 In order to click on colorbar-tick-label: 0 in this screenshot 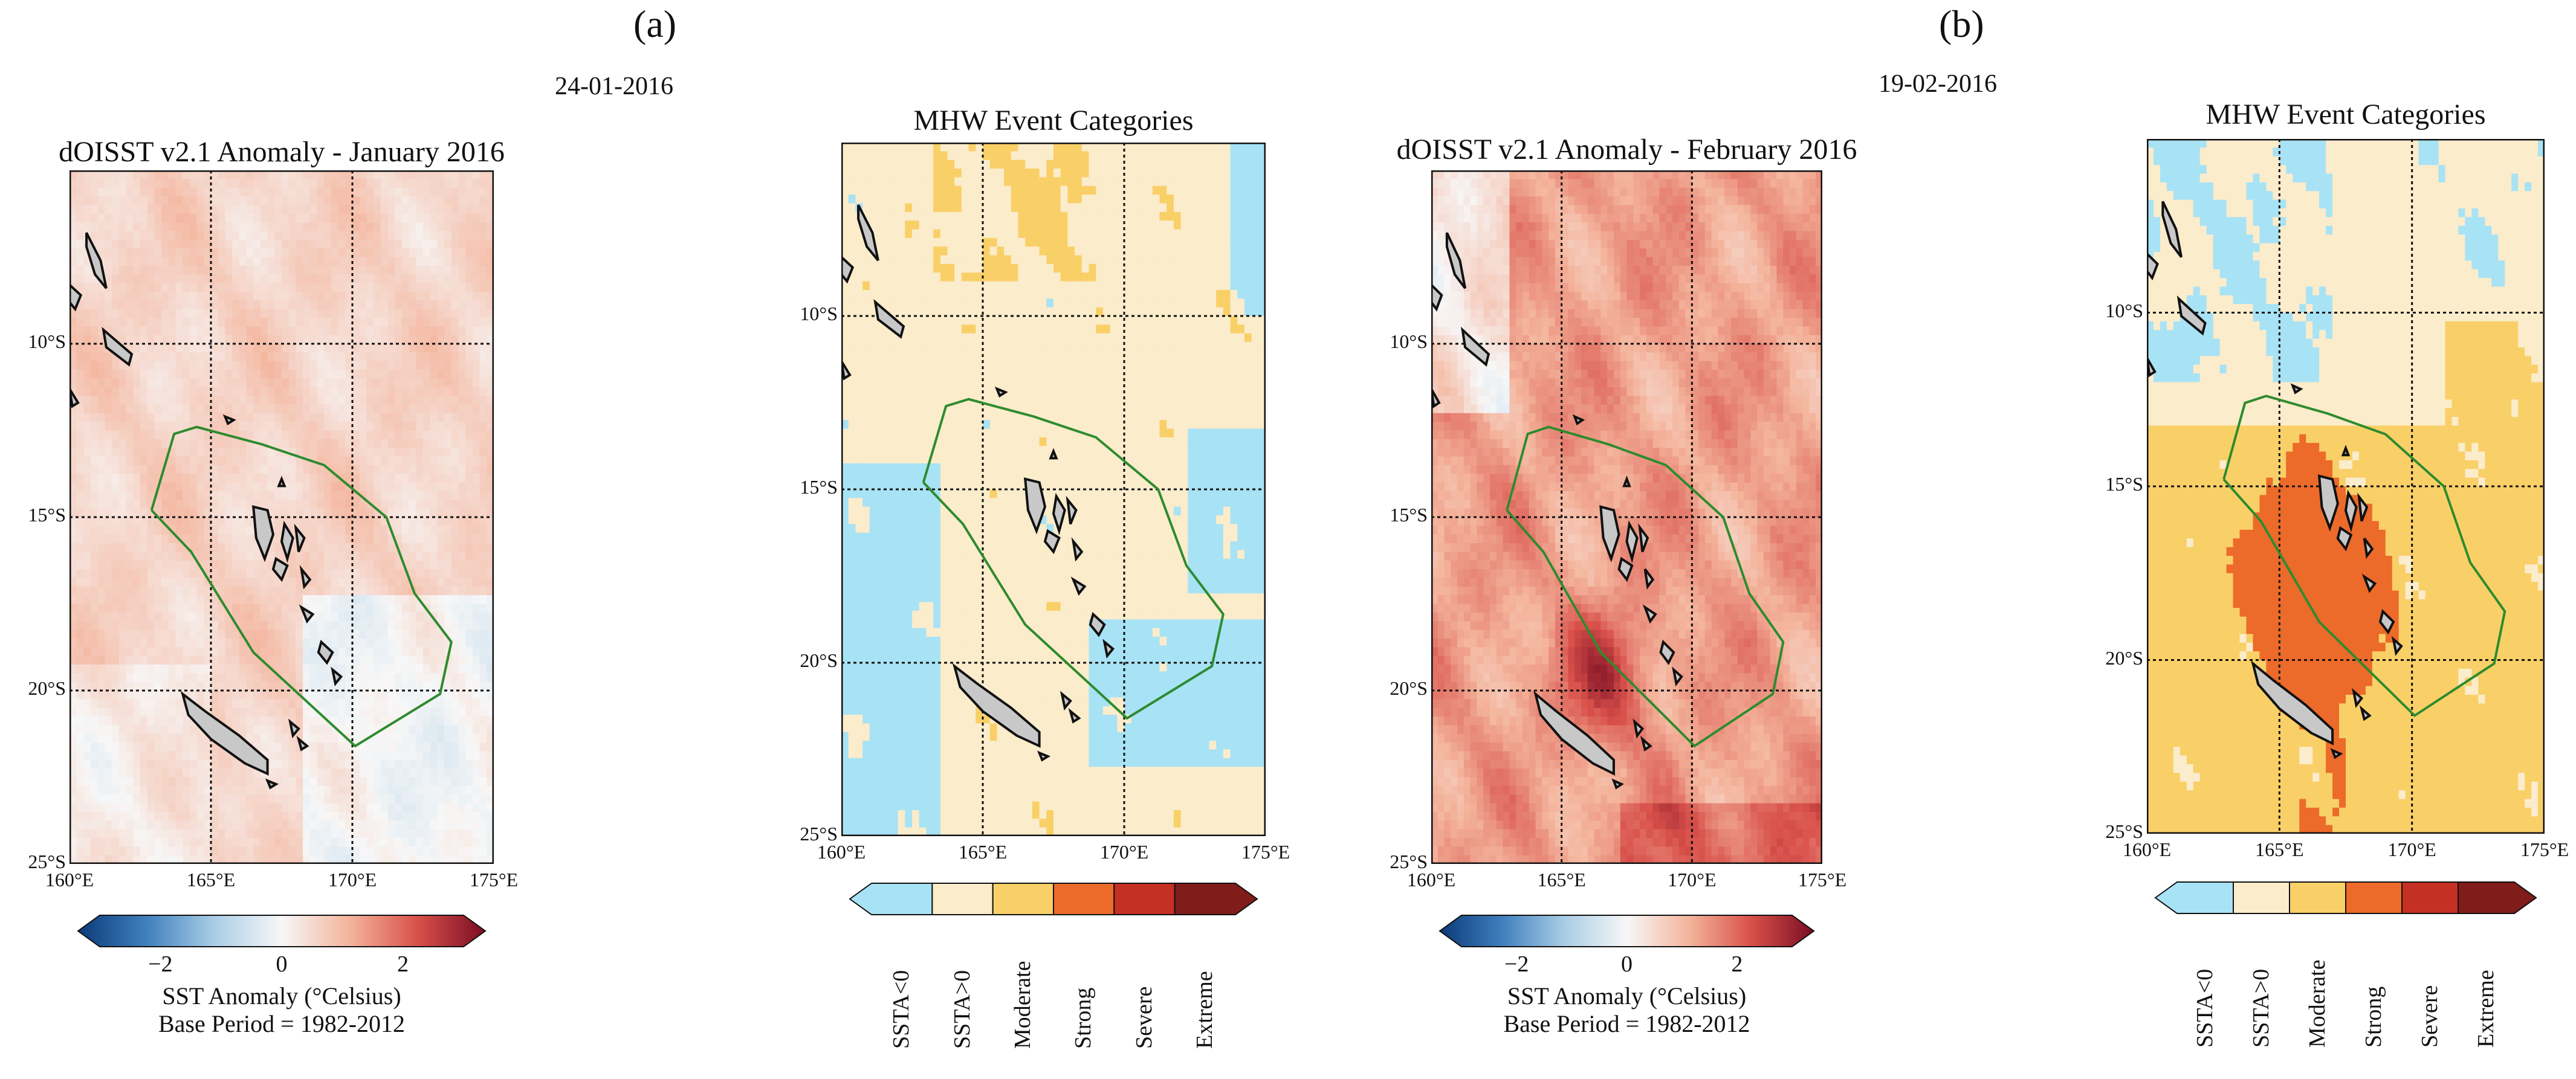, I will do `click(282, 964)`.